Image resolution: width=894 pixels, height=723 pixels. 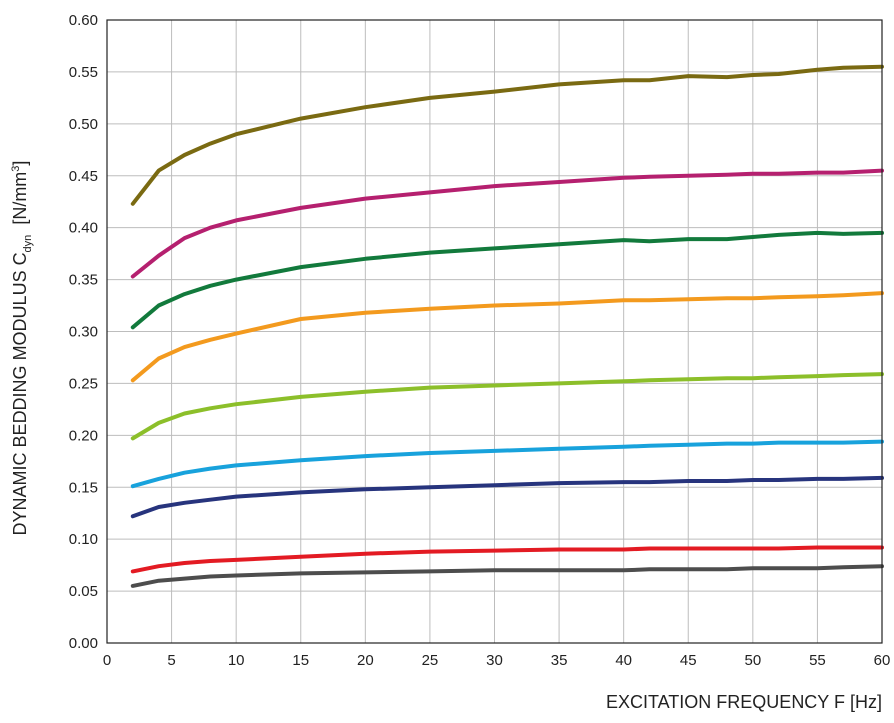 I want to click on y-axis-title-subscript: dyn, so click(x=28, y=244).